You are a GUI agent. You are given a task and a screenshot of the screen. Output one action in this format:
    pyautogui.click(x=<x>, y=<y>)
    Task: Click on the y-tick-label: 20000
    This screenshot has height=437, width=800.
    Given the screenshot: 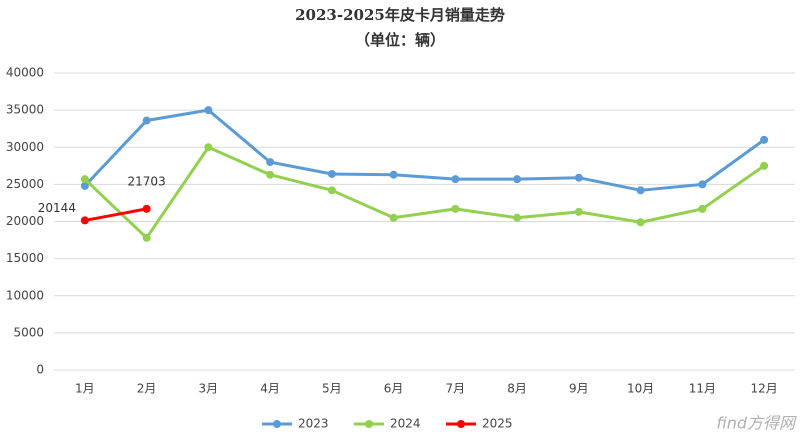 What is the action you would take?
    pyautogui.click(x=25, y=221)
    